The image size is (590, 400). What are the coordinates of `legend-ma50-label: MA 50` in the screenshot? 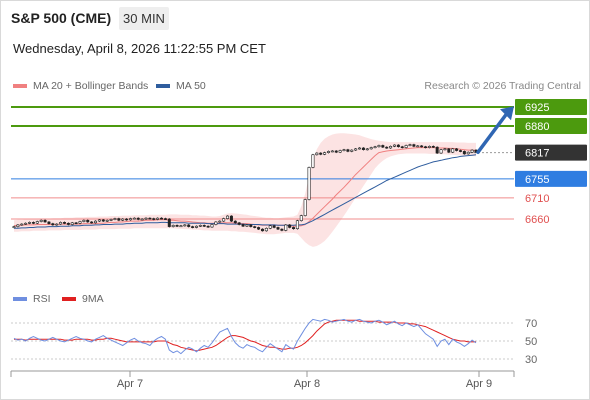 It's located at (191, 86).